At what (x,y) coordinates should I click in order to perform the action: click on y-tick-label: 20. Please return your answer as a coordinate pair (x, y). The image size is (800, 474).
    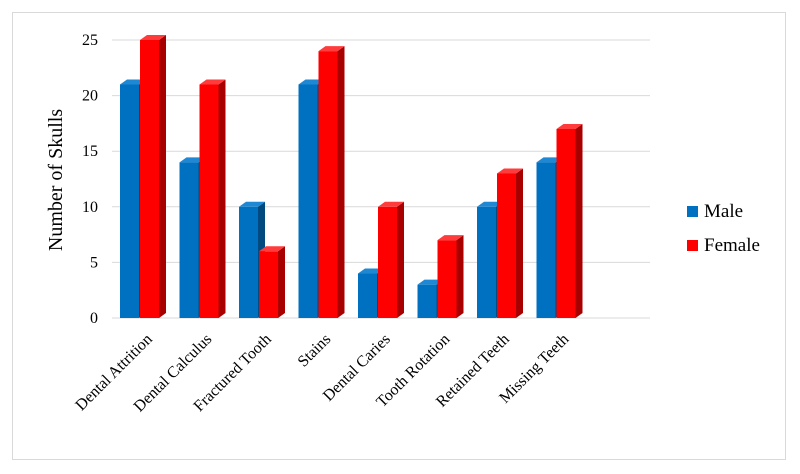
    Looking at the image, I should click on (90, 96).